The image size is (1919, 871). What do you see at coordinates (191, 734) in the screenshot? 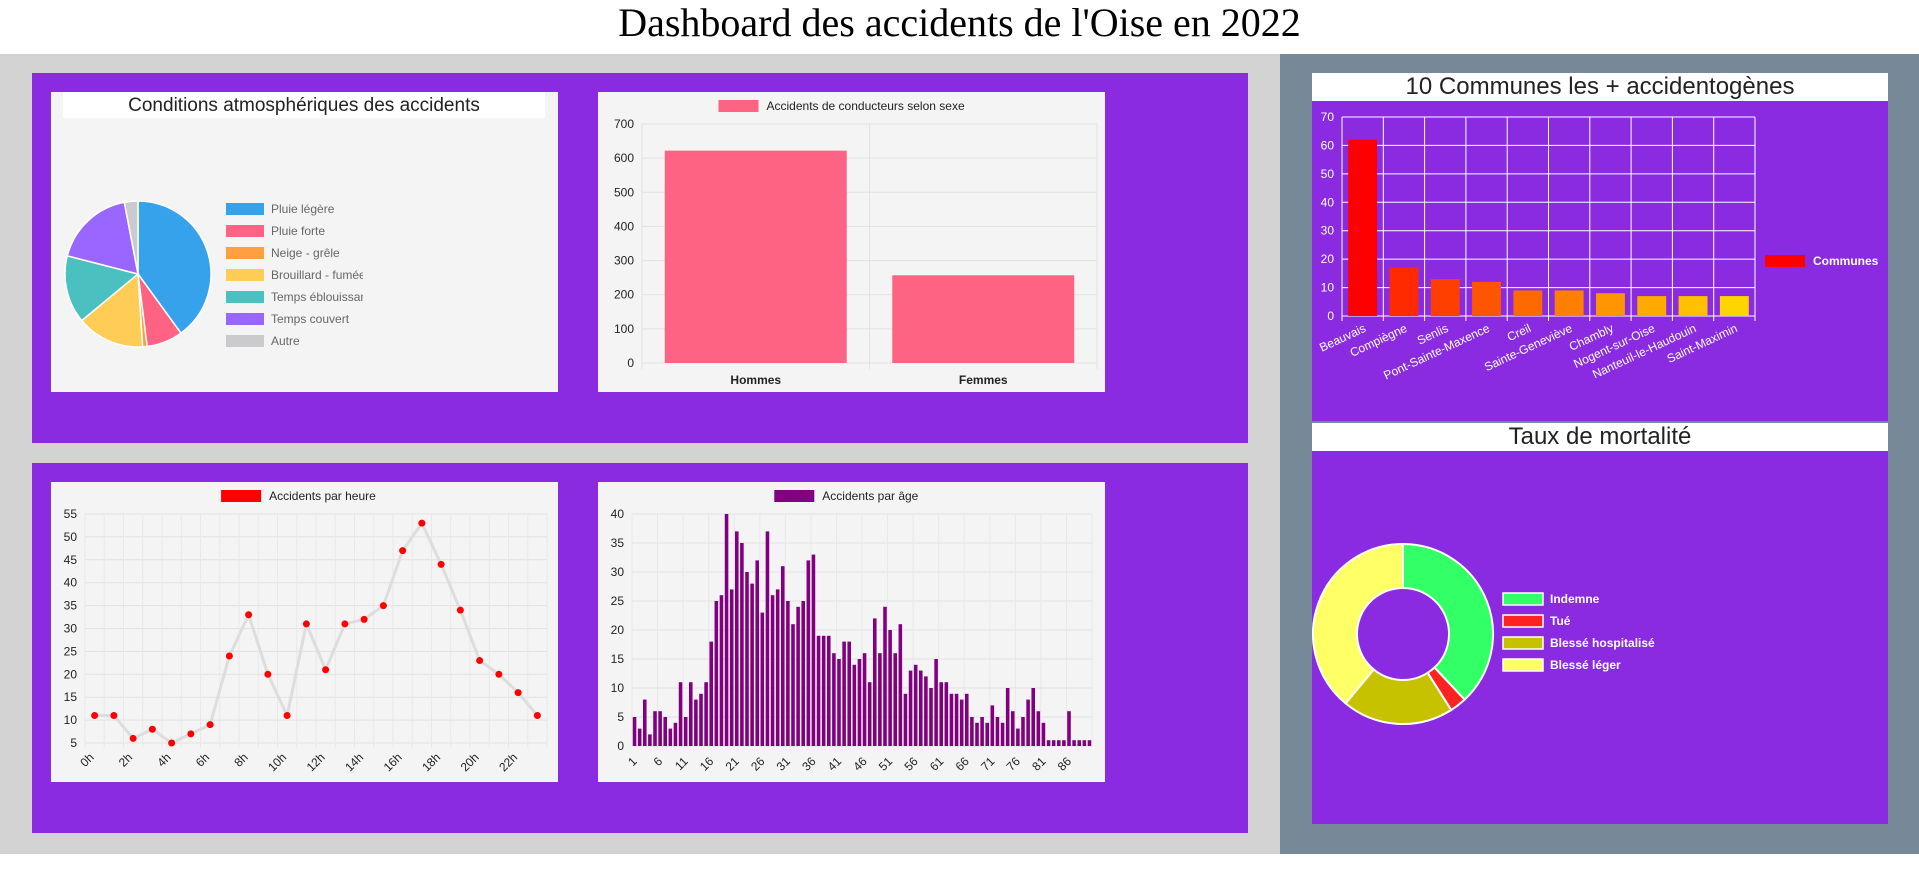
I see `data-point-5h` at bounding box center [191, 734].